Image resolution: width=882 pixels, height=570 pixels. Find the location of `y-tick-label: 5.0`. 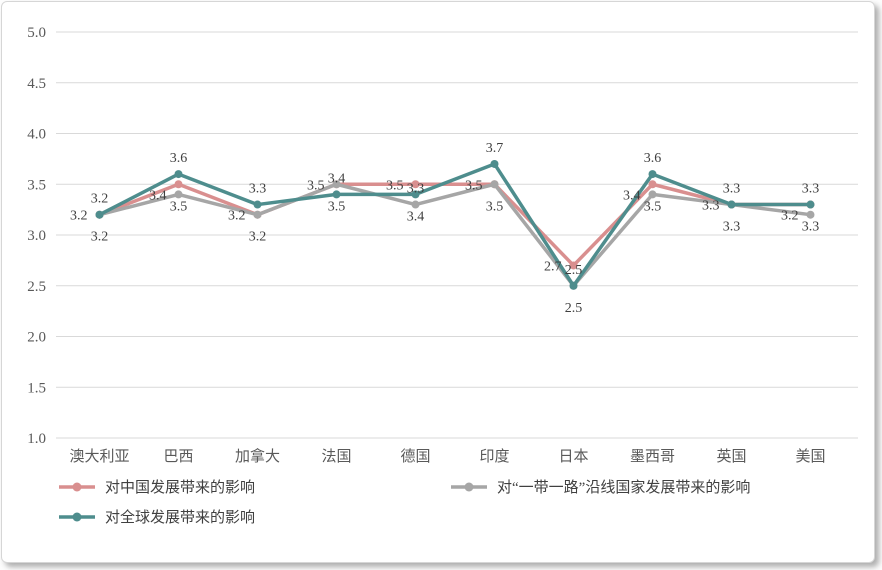

y-tick-label: 5.0 is located at coordinates (36, 33).